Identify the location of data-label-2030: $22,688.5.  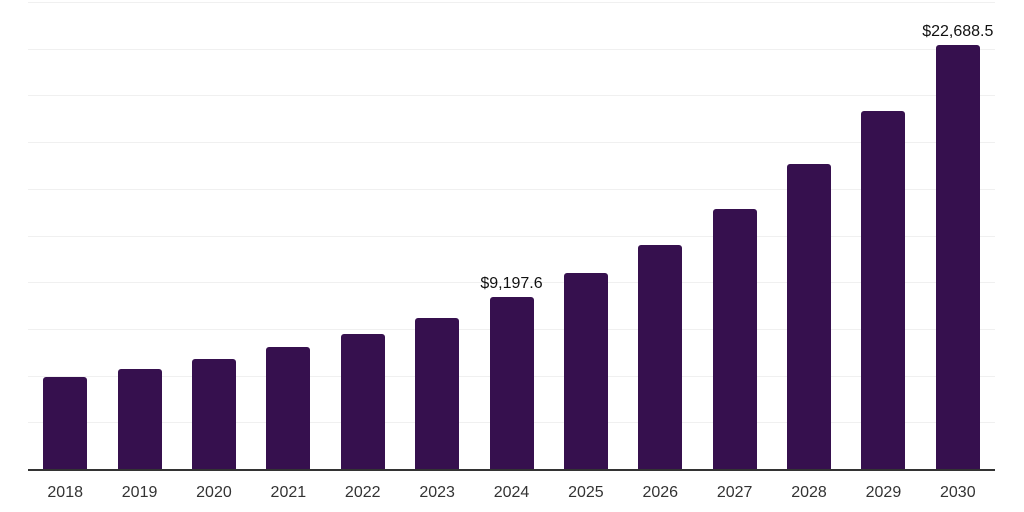
(958, 32).